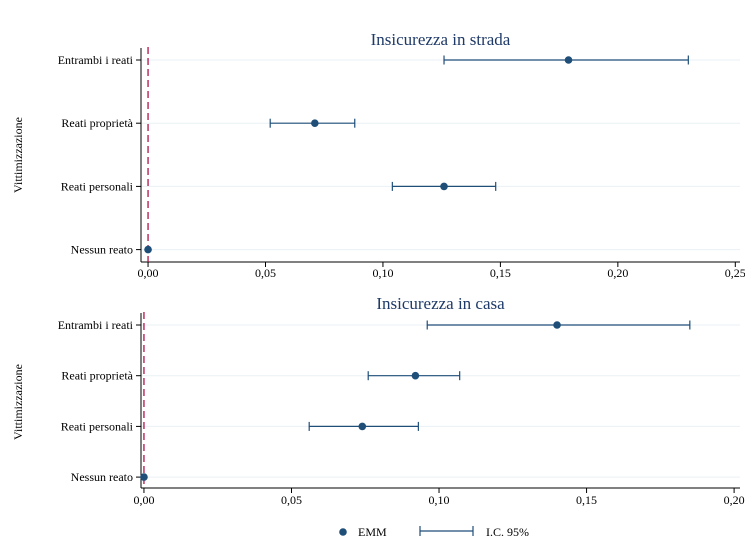  What do you see at coordinates (434, 532) in the screenshot?
I see `legend: EMM I.C. 95%` at bounding box center [434, 532].